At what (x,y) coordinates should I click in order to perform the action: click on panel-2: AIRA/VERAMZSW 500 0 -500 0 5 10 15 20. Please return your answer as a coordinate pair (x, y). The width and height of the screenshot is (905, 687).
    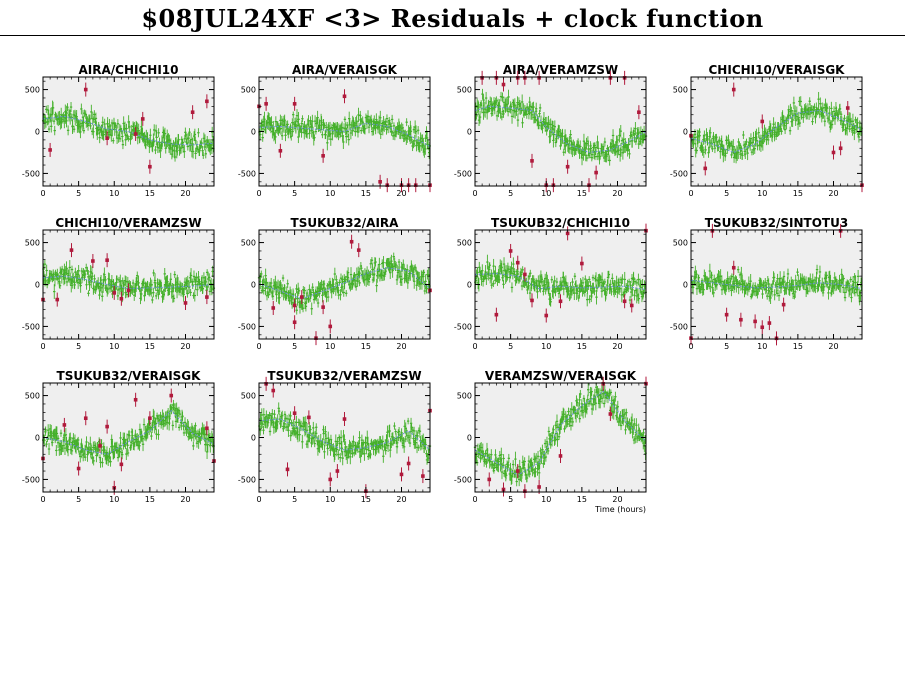
    Looking at the image, I should click on (551, 130).